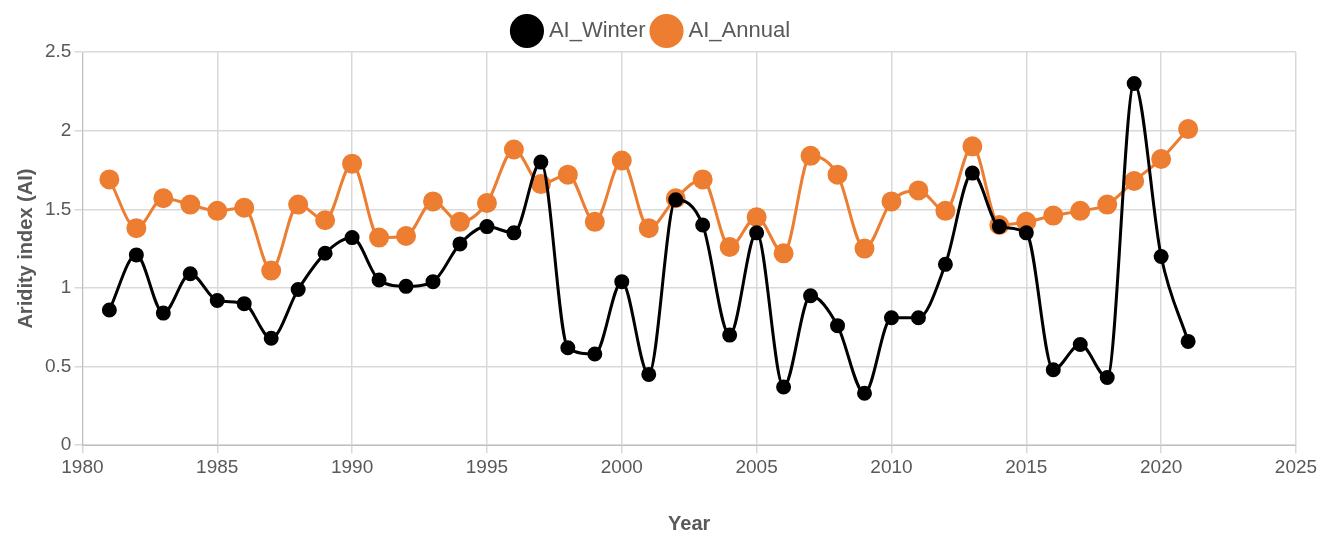 Image resolution: width=1336 pixels, height=545 pixels. Describe the element at coordinates (621, 466) in the screenshot. I see `x-tick-label: 2000` at that location.